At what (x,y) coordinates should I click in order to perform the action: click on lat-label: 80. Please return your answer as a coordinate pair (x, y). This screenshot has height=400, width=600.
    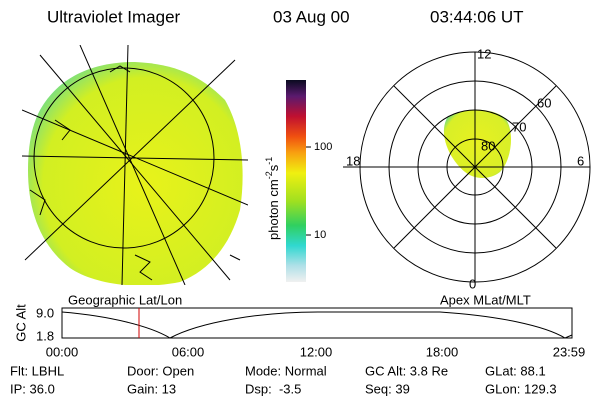
    Looking at the image, I should click on (488, 145).